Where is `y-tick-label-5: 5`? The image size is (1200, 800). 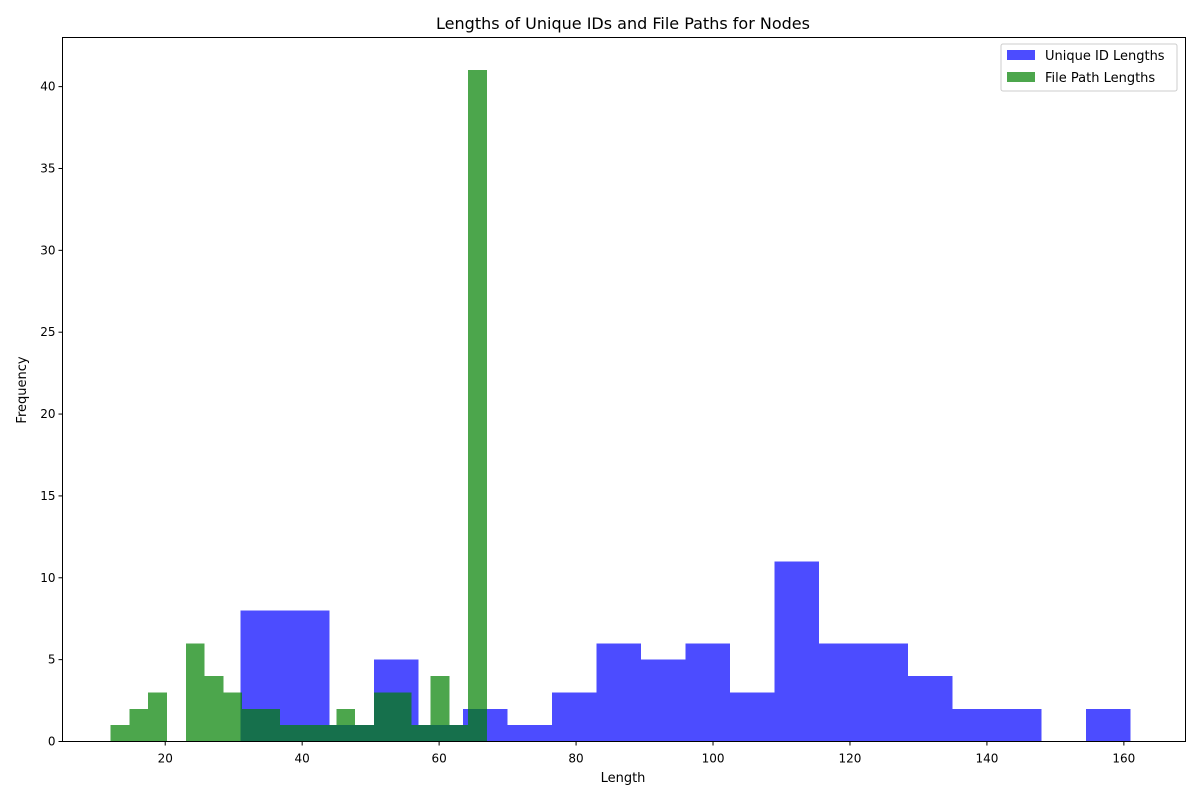
y-tick-label-5: 5 is located at coordinates (52, 660).